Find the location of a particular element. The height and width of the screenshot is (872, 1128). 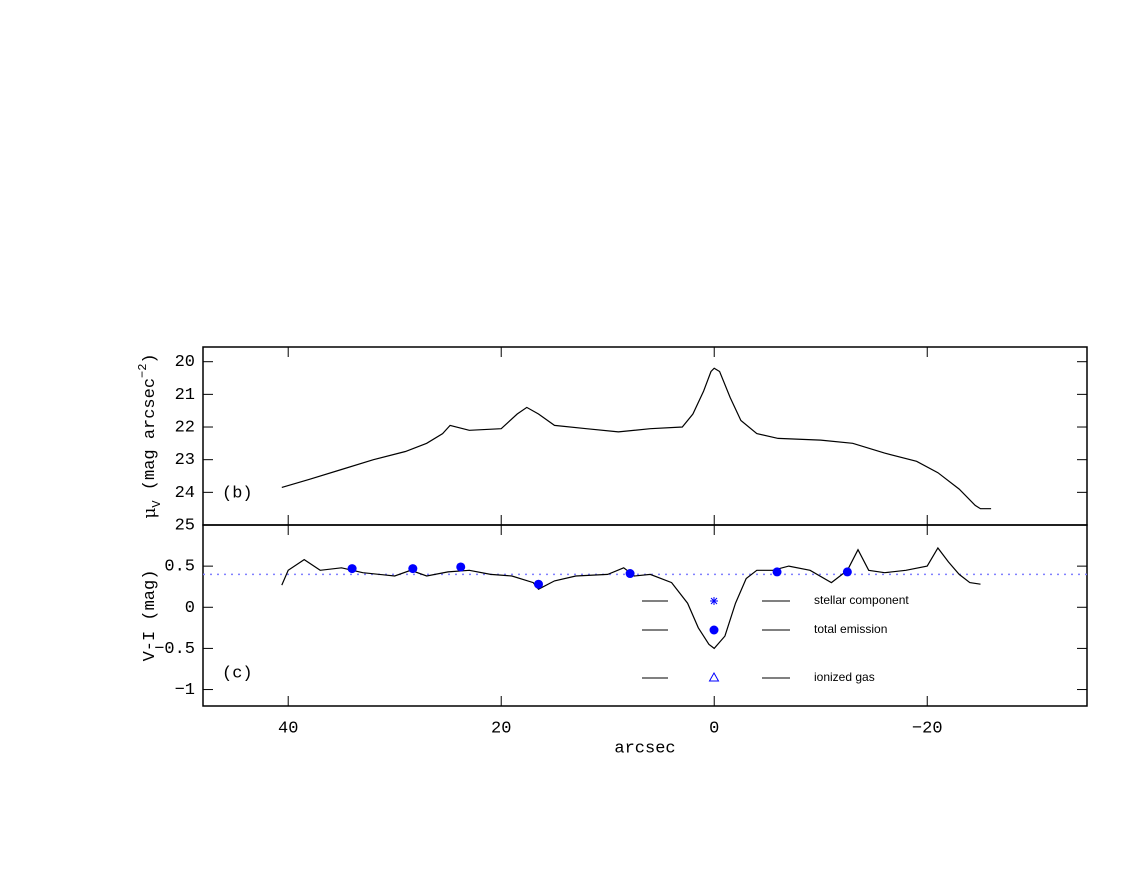

y-axis-label: μV (mag arcsec−2) is located at coordinates (150, 435).